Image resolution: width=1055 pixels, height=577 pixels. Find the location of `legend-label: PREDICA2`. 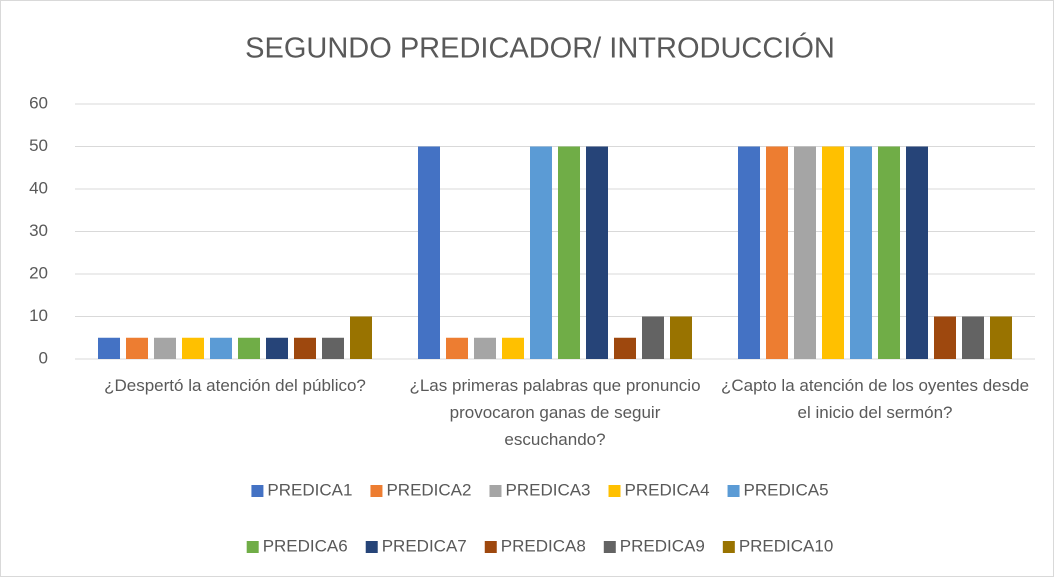

legend-label: PREDICA2 is located at coordinates (428, 489).